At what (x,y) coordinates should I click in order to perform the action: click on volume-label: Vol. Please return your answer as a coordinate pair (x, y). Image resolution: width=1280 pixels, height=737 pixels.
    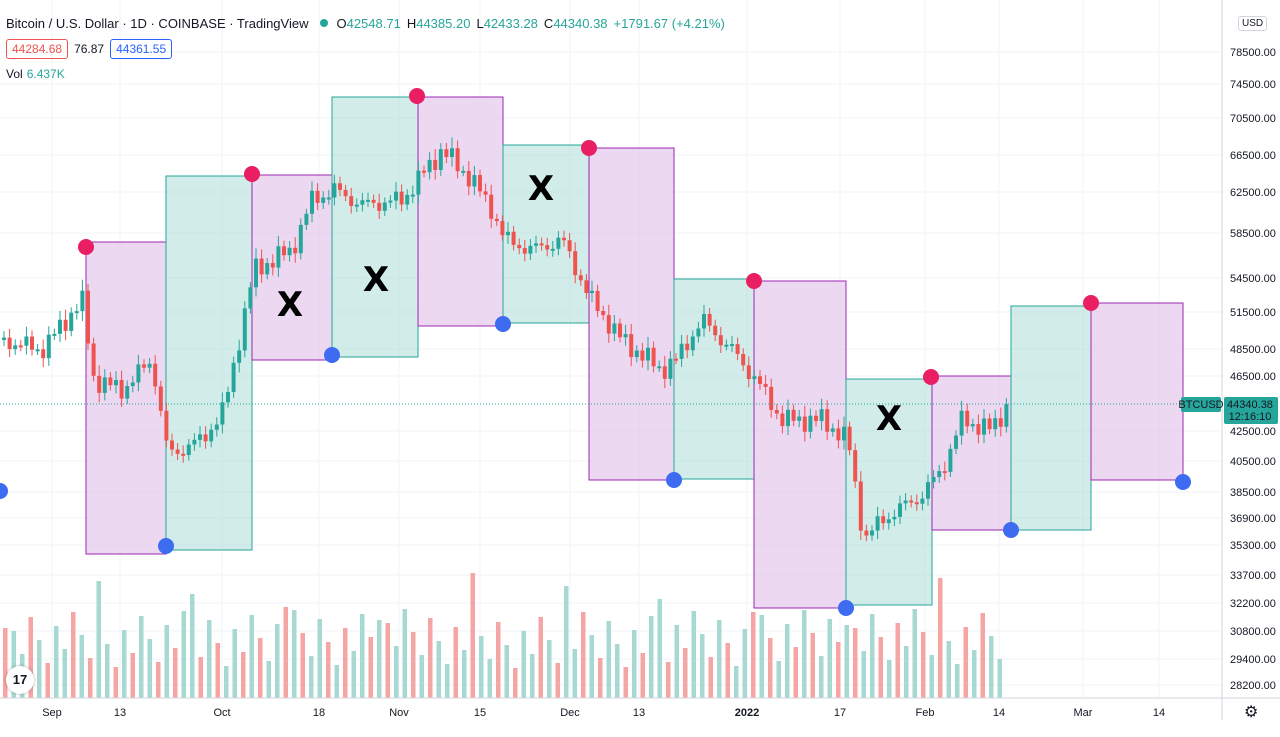
    Looking at the image, I should click on (14, 74).